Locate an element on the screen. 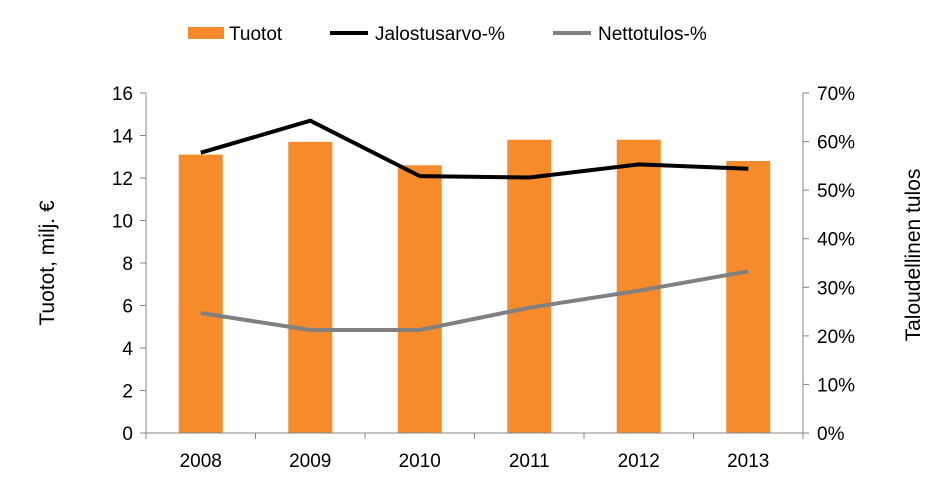 This screenshot has height=492, width=946. y2-tick-label: 10% is located at coordinates (836, 385).